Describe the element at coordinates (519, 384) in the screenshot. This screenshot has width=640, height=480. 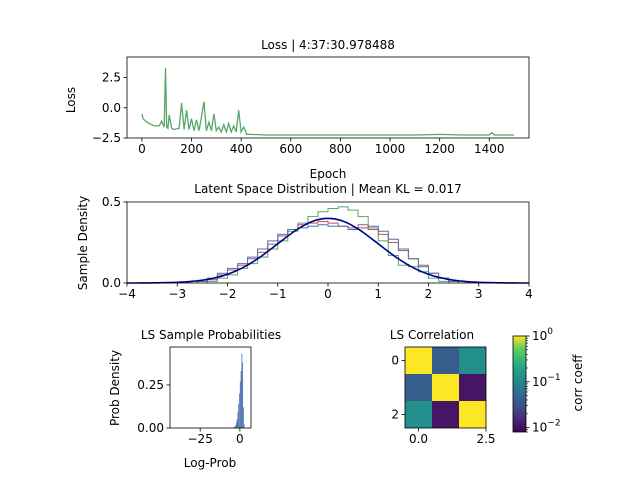
I see `colorbar` at that location.